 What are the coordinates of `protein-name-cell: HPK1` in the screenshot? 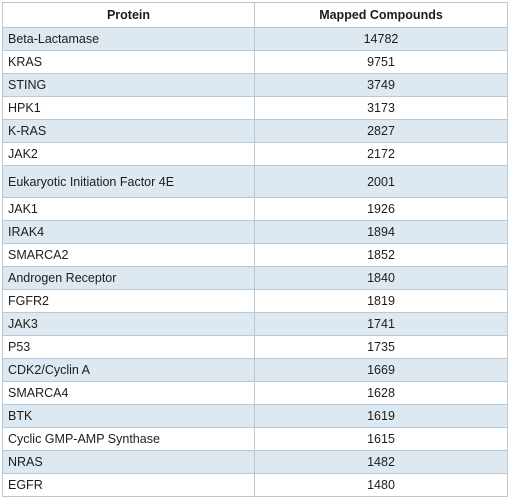 It's located at (128, 108).